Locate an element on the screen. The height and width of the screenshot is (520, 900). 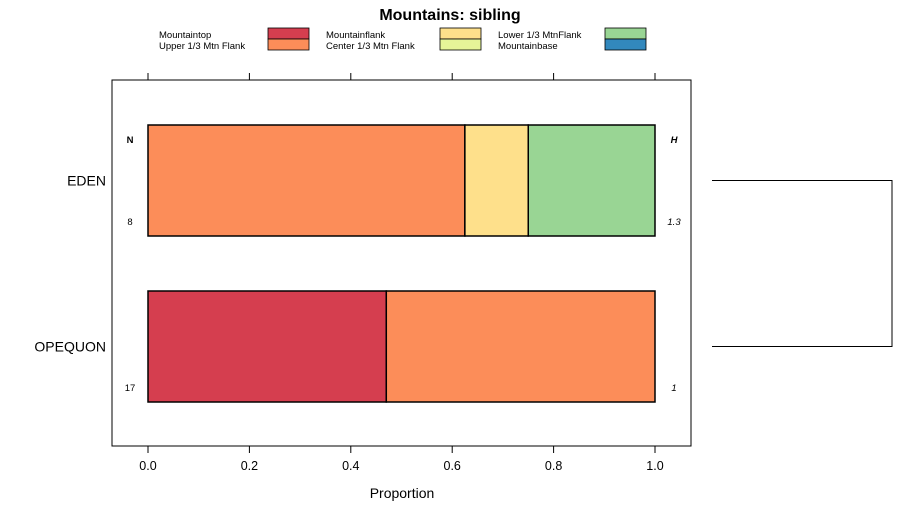
legend-label-lower-1-3-mtnflank: Lower 1/3 MtnFlank is located at coordinates (540, 35).